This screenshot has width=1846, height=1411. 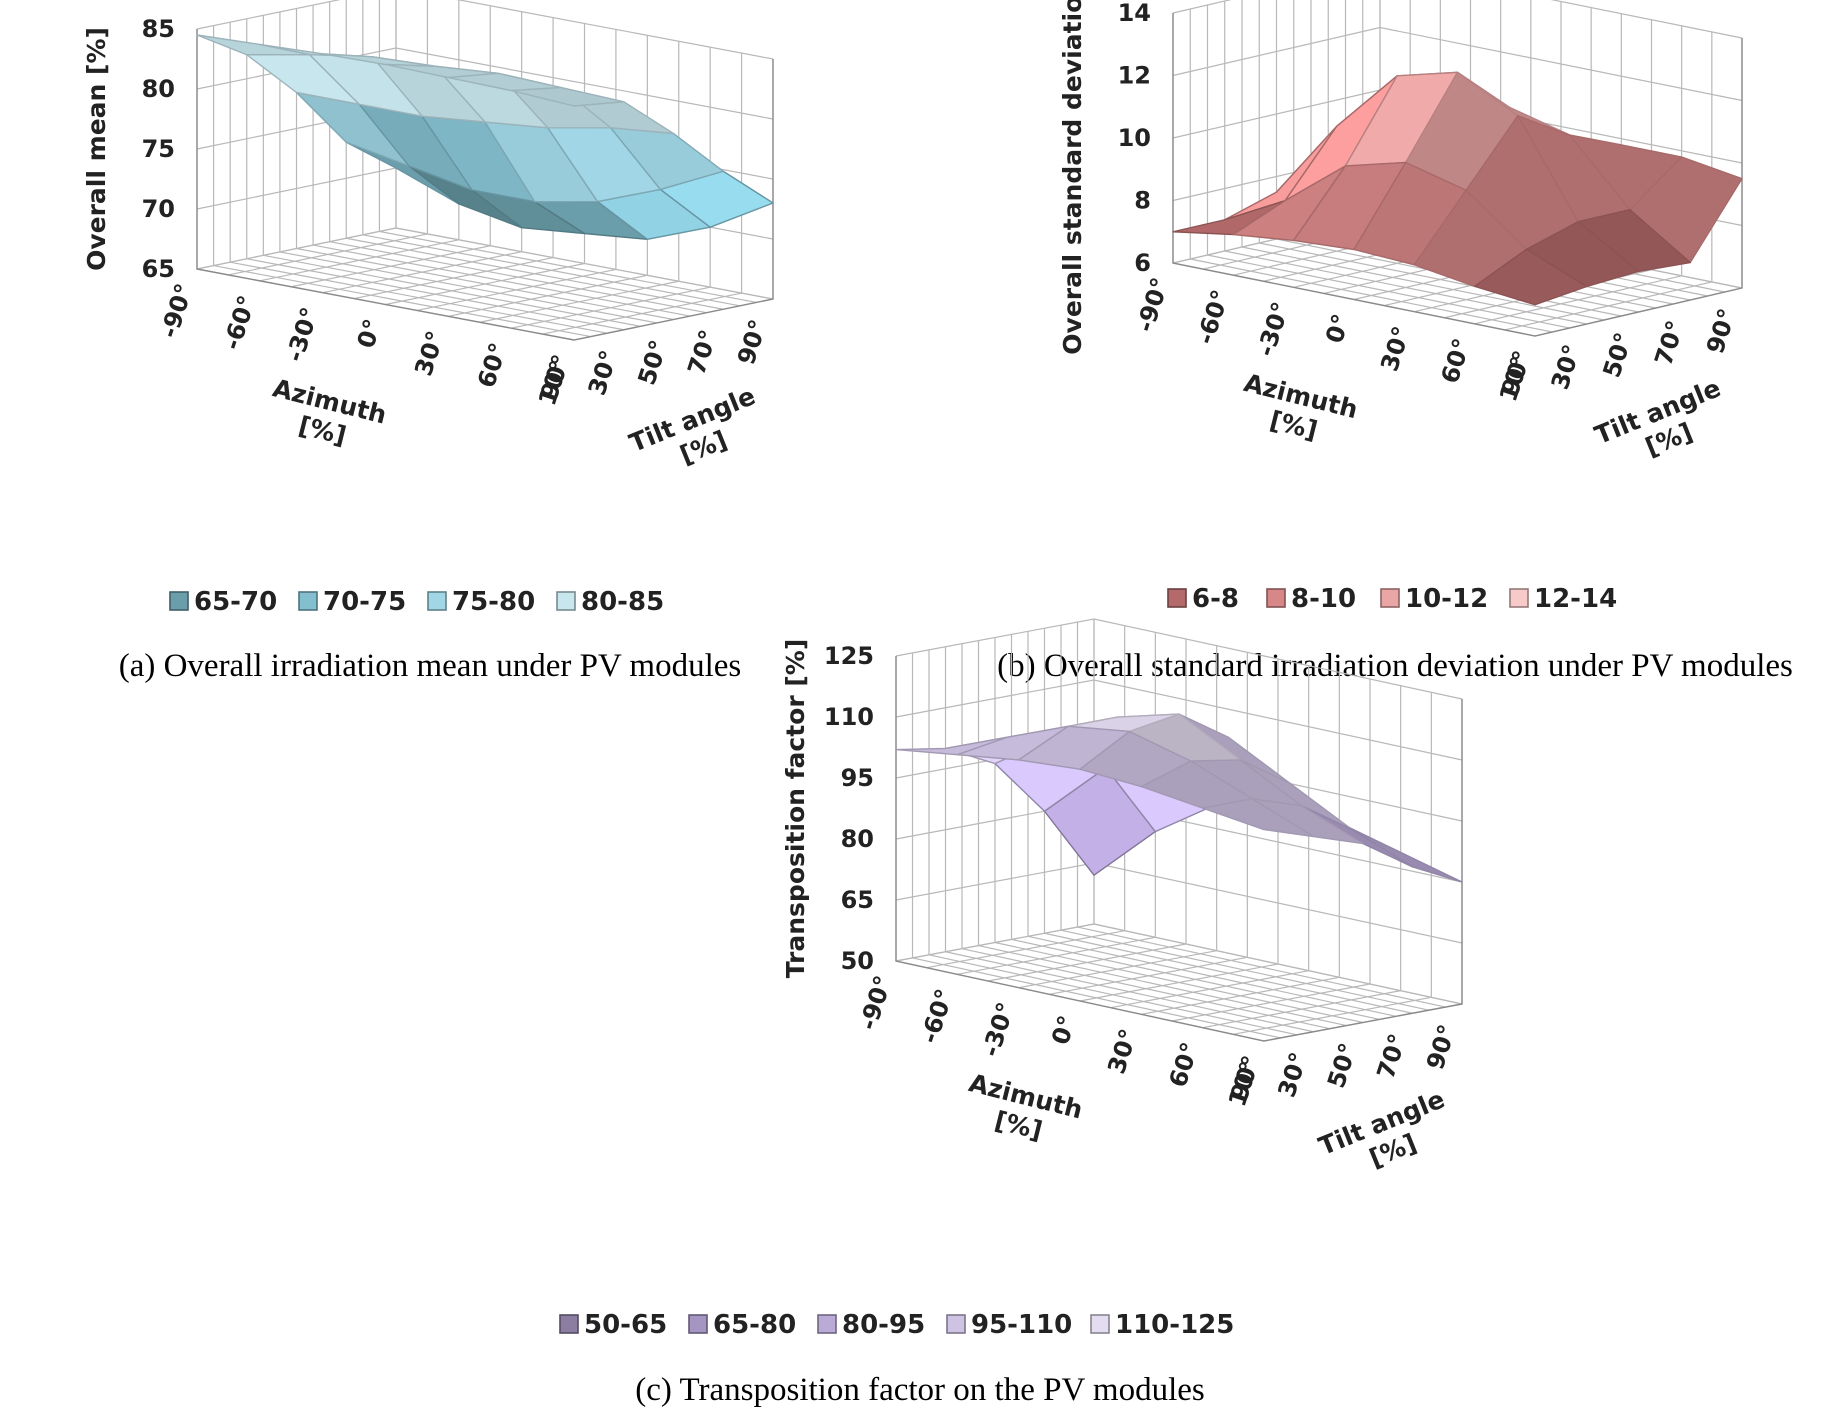 I want to click on chart-b-legend: 6-8 8-10 10-12 12-14, so click(x=1392, y=599).